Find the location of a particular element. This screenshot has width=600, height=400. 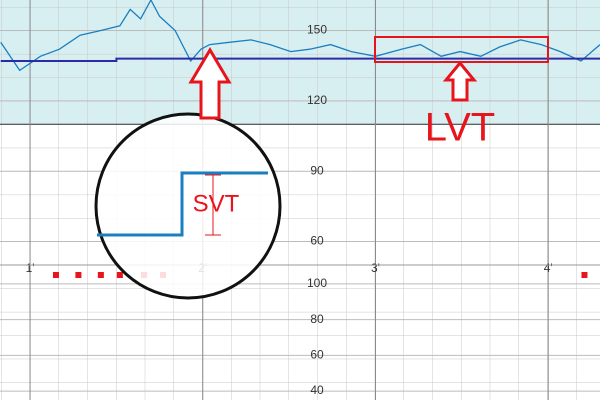

zoom-step is located at coordinates (182, 204).